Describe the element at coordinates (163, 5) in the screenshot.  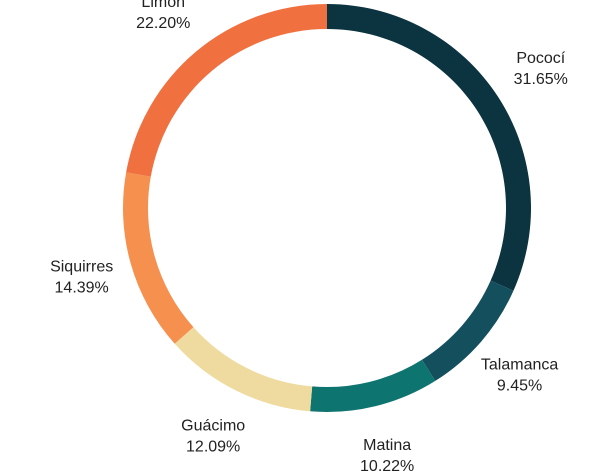
I see `segment-label: Limón` at that location.